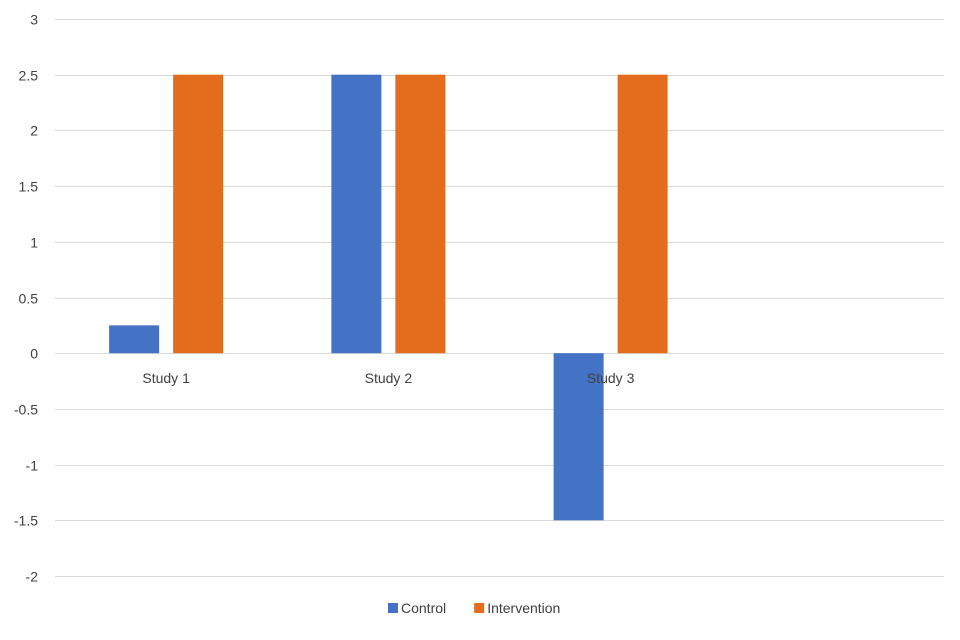  I want to click on x-category-label: Study 2, so click(389, 378).